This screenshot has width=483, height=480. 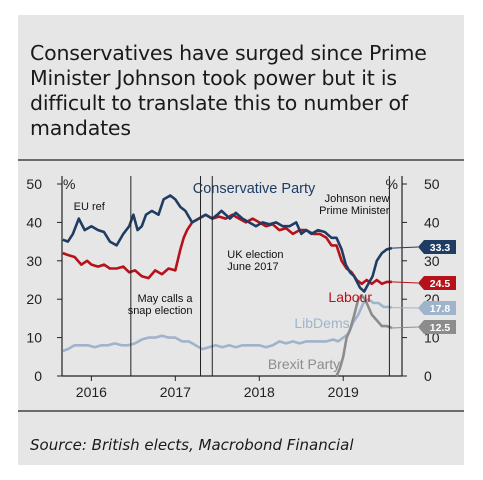 What do you see at coordinates (357, 199) in the screenshot?
I see `event-annotation: Johnson new` at bounding box center [357, 199].